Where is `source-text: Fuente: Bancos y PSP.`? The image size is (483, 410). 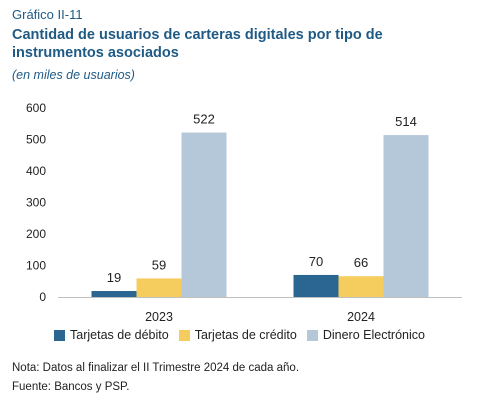 source-text: Fuente: Bancos y PSP. is located at coordinates (71, 387).